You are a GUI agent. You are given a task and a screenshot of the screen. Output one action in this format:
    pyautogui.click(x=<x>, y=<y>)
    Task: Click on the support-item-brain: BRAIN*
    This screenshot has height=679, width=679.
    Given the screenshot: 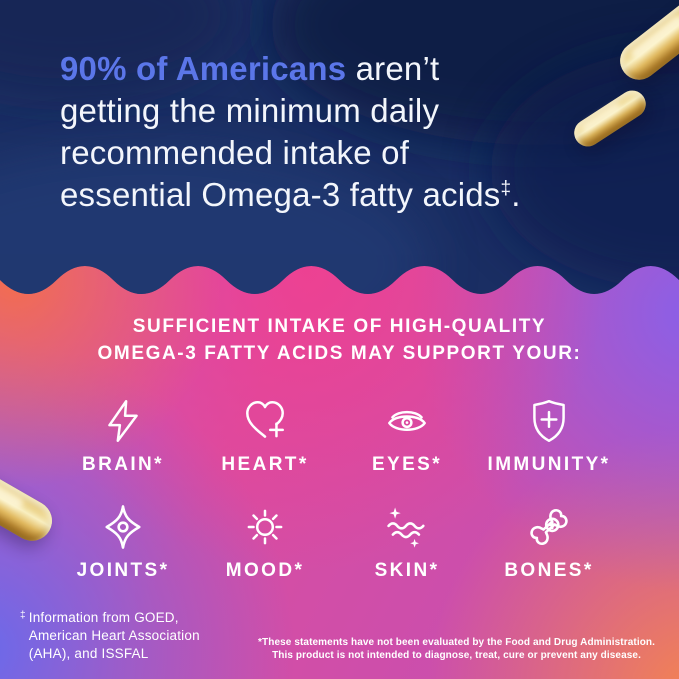 What is the action you would take?
    pyautogui.click(x=123, y=435)
    